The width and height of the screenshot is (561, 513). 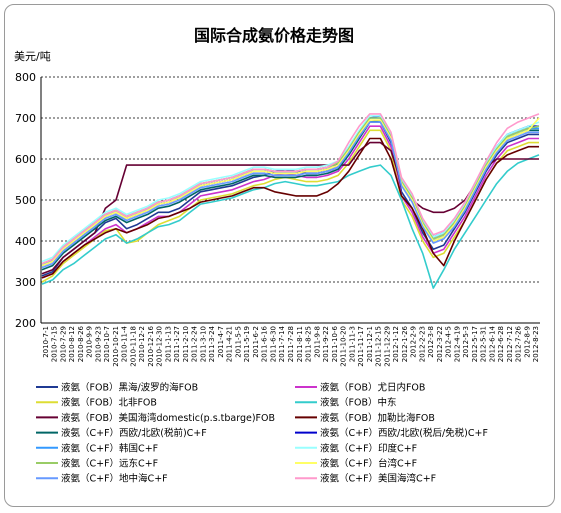 I want to click on legend-label: 液氨（C+F）印度C+F, so click(x=368, y=448).